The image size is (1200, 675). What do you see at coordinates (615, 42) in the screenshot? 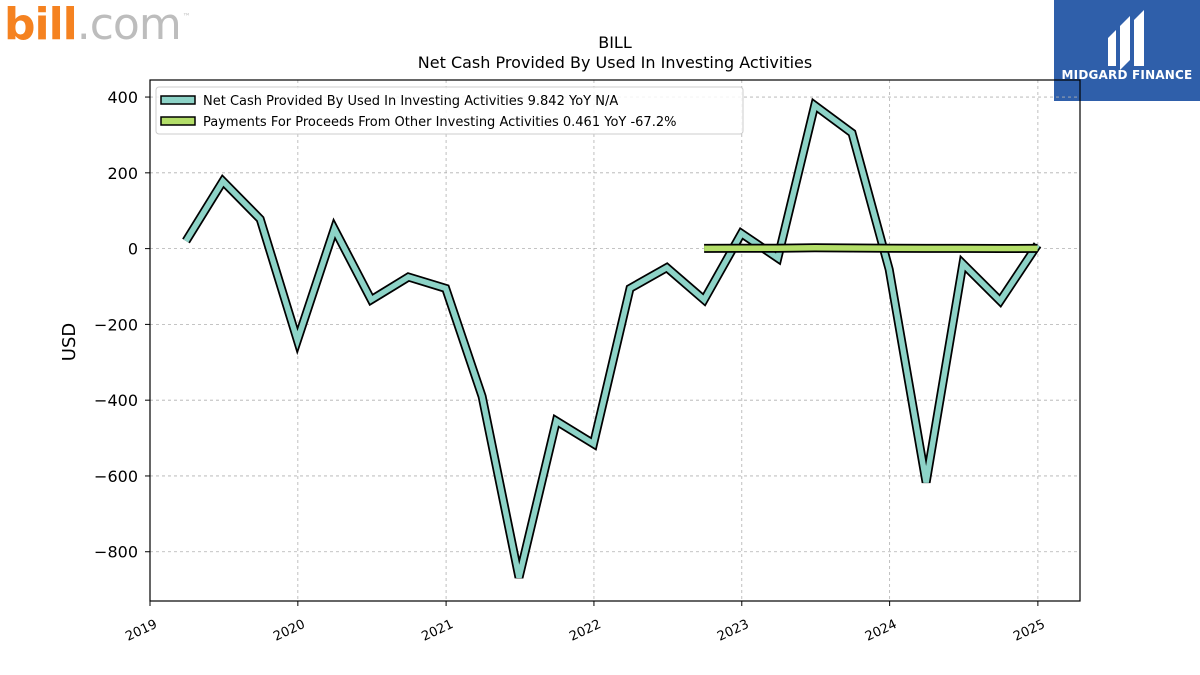
I see `chart-title: BILL` at bounding box center [615, 42].